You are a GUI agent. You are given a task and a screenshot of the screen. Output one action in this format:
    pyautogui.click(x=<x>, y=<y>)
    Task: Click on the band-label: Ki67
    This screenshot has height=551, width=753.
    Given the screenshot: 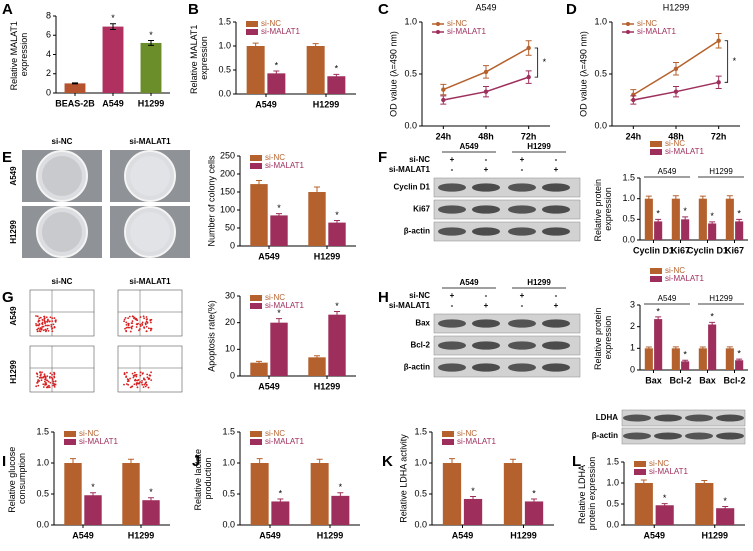 What is the action you would take?
    pyautogui.click(x=421, y=209)
    